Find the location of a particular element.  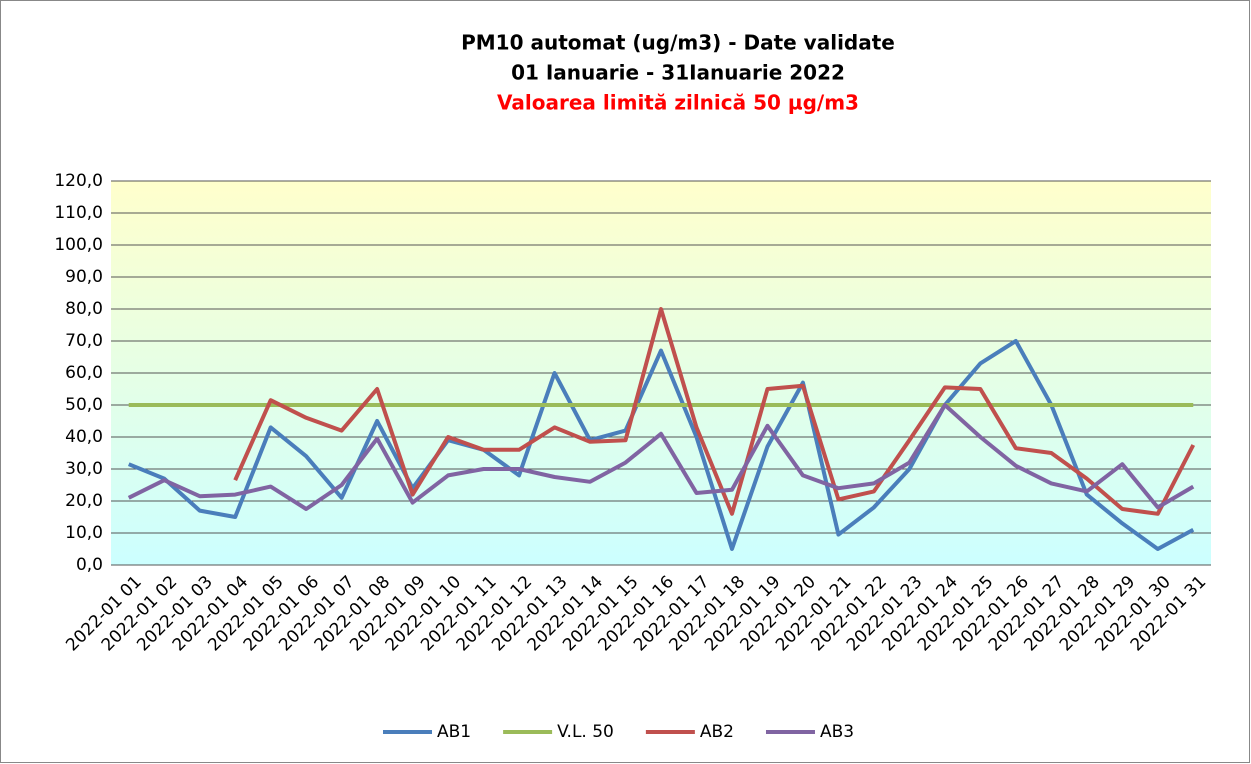

legend-label: AB1 is located at coordinates (454, 732).